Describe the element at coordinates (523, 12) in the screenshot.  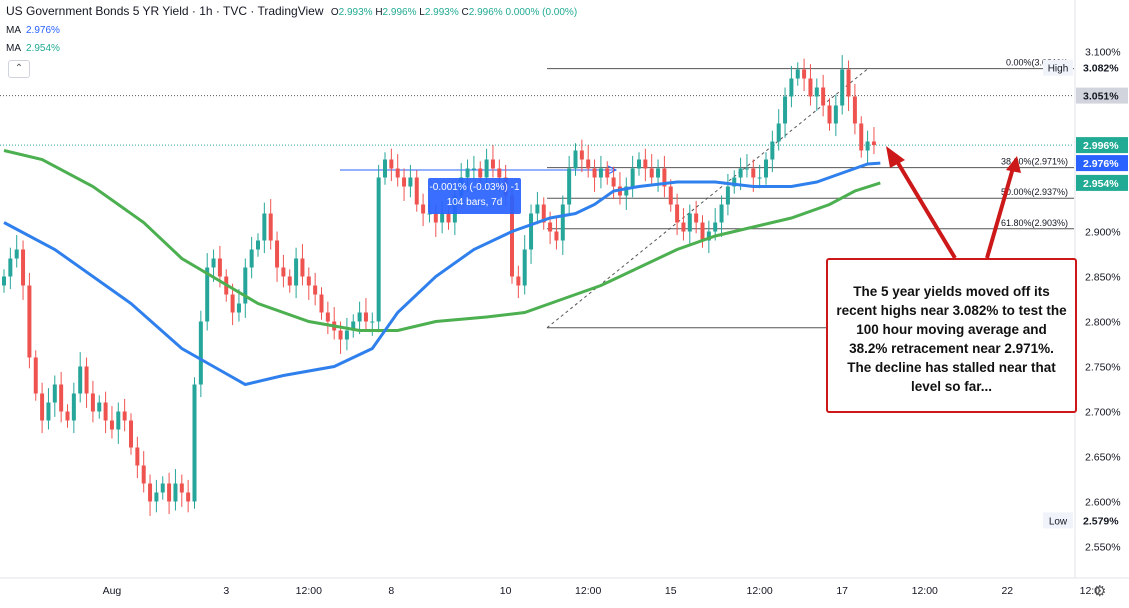
I see `close-value: 2.996% 0.000% (0.00%)` at that location.